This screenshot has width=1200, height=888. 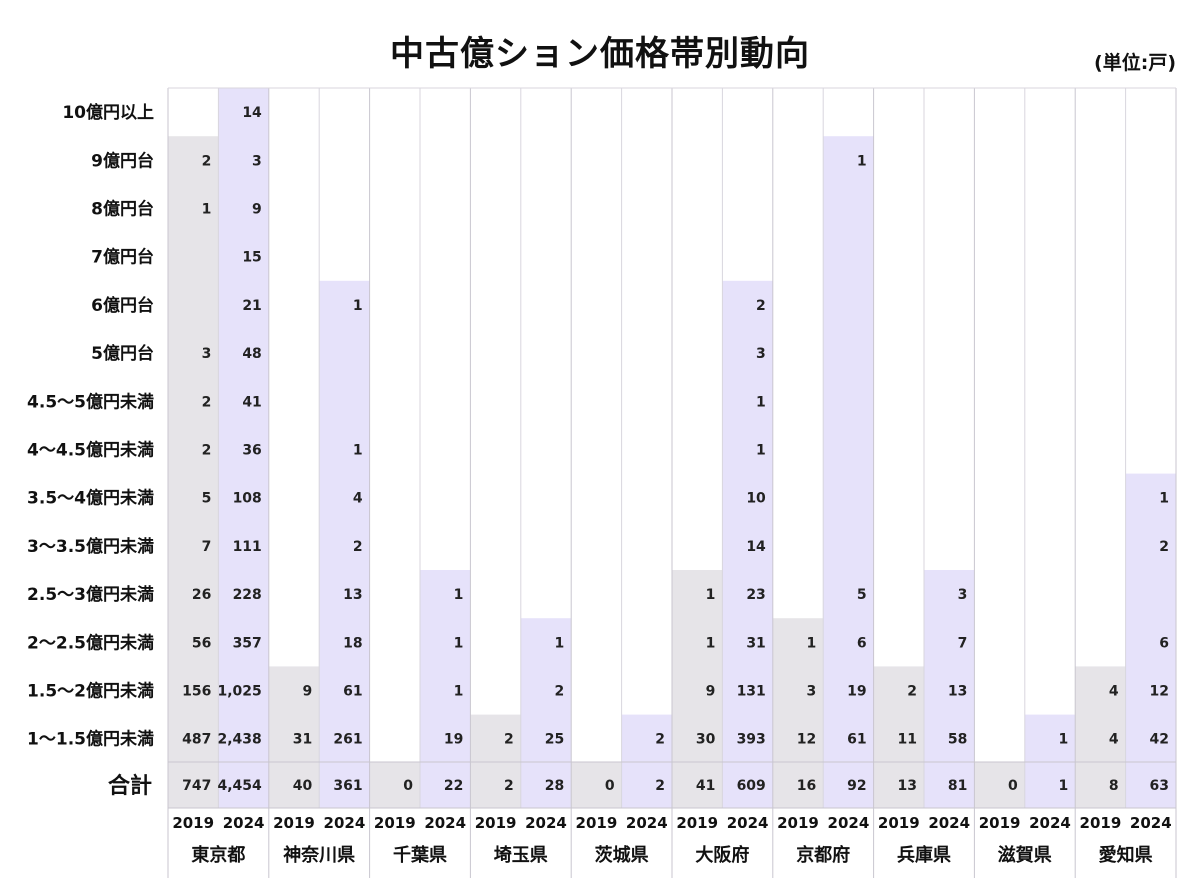 I want to click on total-value: 2, so click(x=660, y=786).